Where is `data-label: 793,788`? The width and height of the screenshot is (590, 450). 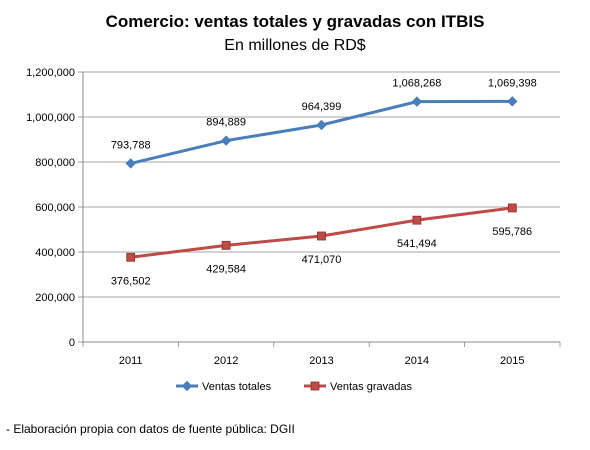 data-label: 793,788 is located at coordinates (131, 145).